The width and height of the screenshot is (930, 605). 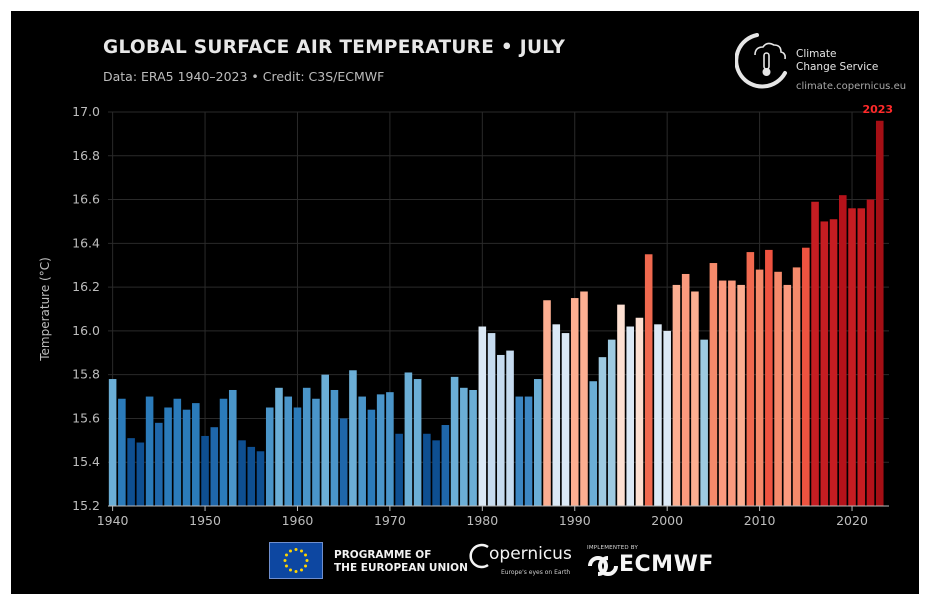 I want to click on bar-1953, so click(x=232, y=447).